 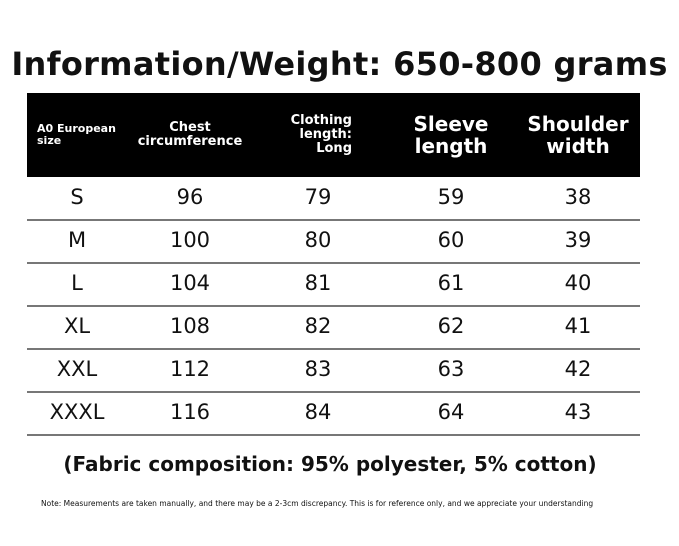 I want to click on table-cell: L, so click(x=77, y=283).